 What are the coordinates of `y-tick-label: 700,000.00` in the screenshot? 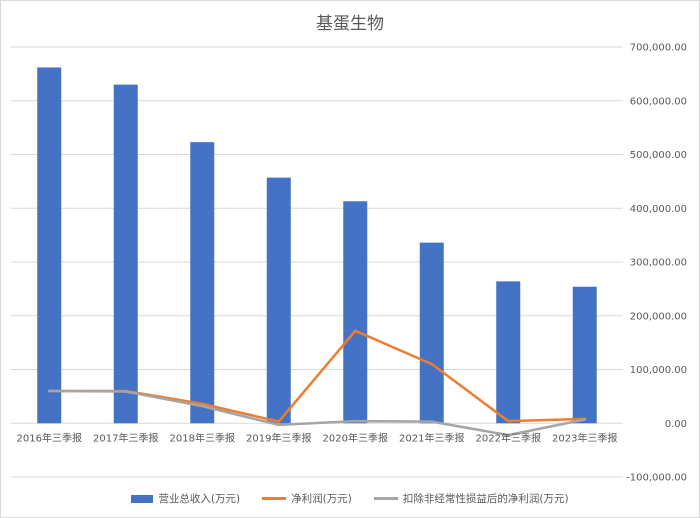 It's located at (658, 48).